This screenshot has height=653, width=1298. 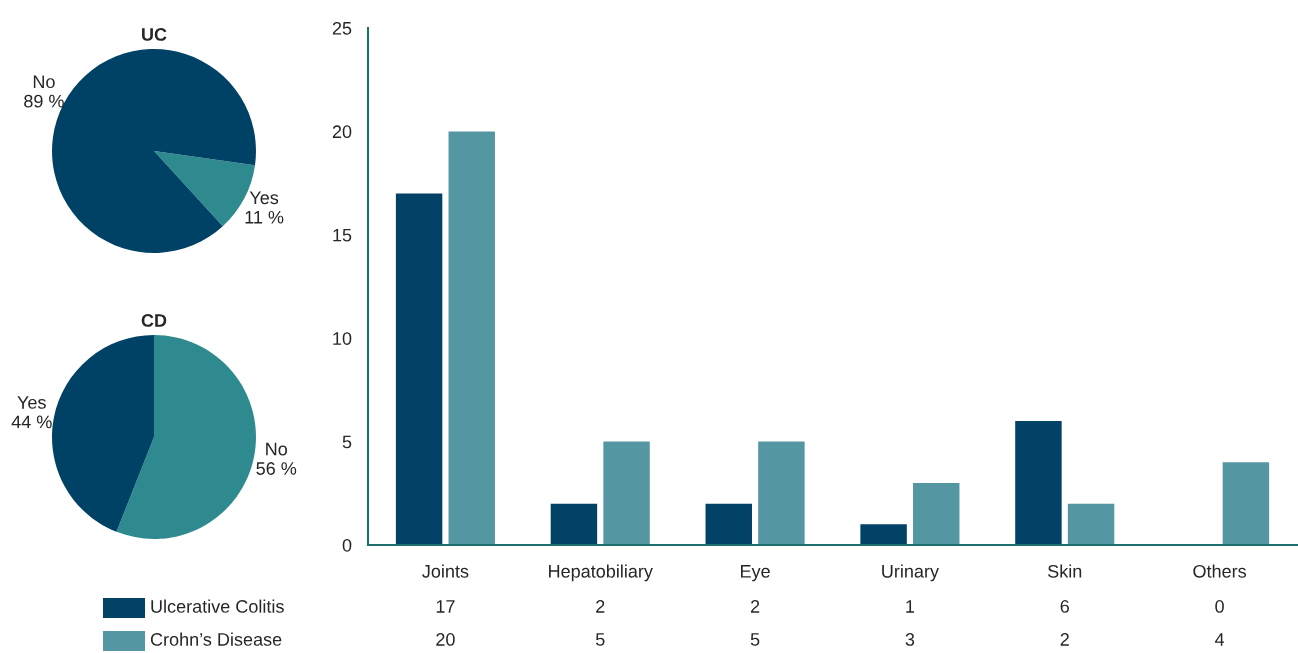 What do you see at coordinates (44, 101) in the screenshot?
I see `data-label: 89 %` at bounding box center [44, 101].